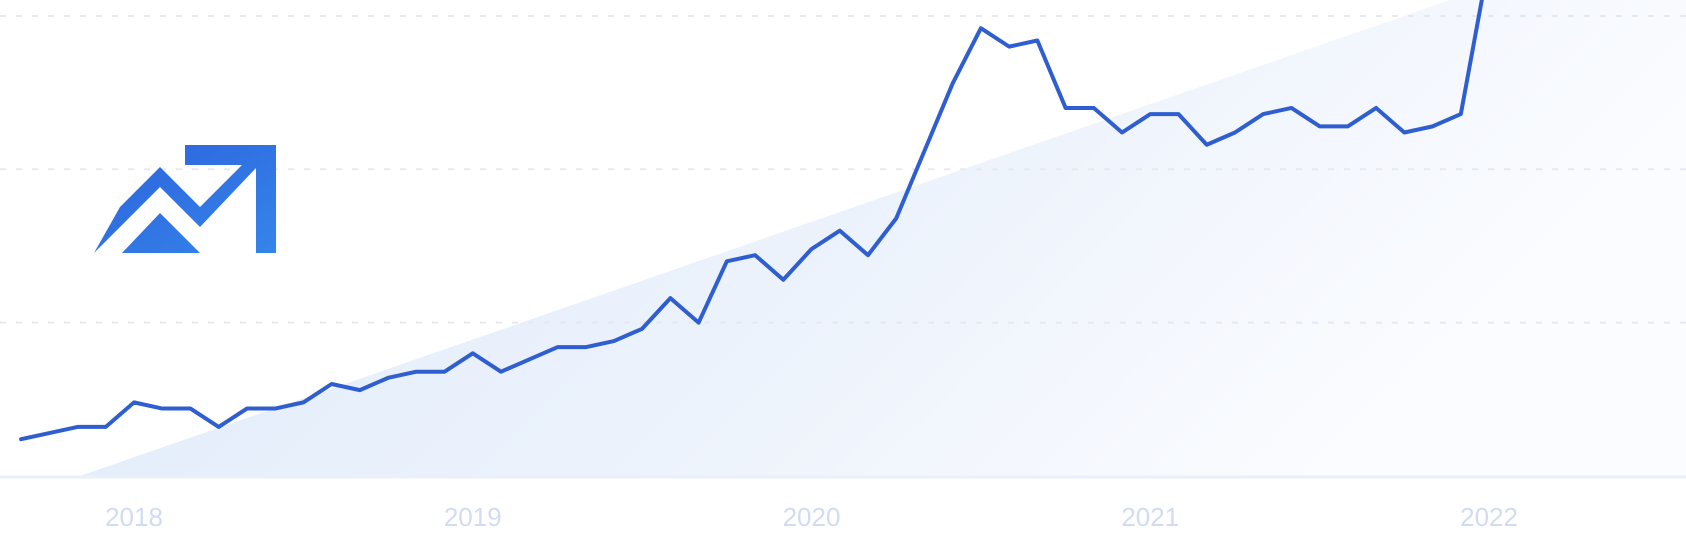 This screenshot has width=1686, height=546. Describe the element at coordinates (185, 199) in the screenshot. I see `trending-up-icon` at that location.